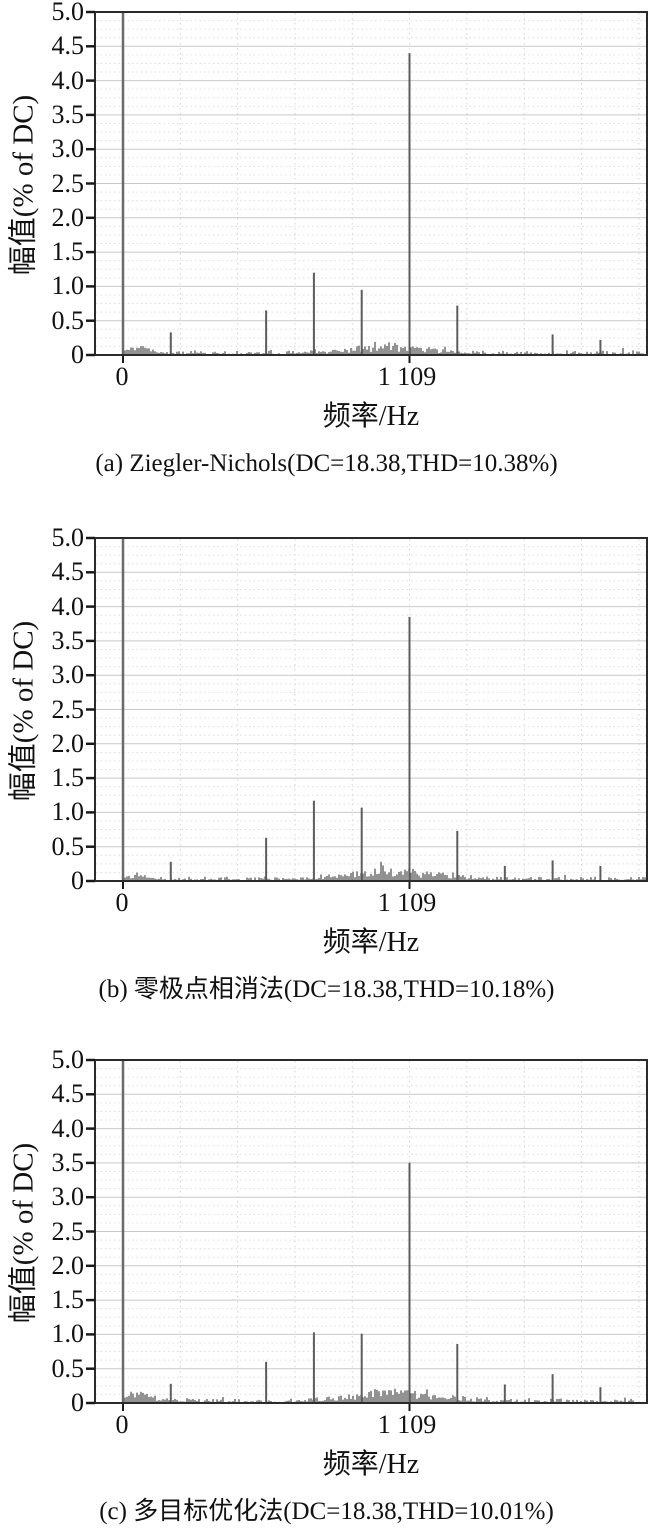 This screenshot has height=1532, width=653. I want to click on panel-caption-a: (a) Ziegler-Nichols(DC=18.38,THD=10.38%), so click(326, 463).